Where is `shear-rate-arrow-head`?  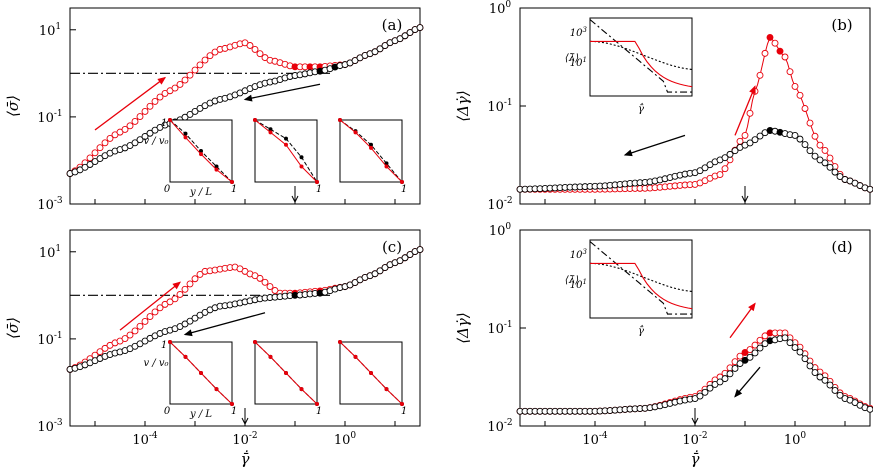 shear-rate-arrow-head is located at coordinates (695, 421).